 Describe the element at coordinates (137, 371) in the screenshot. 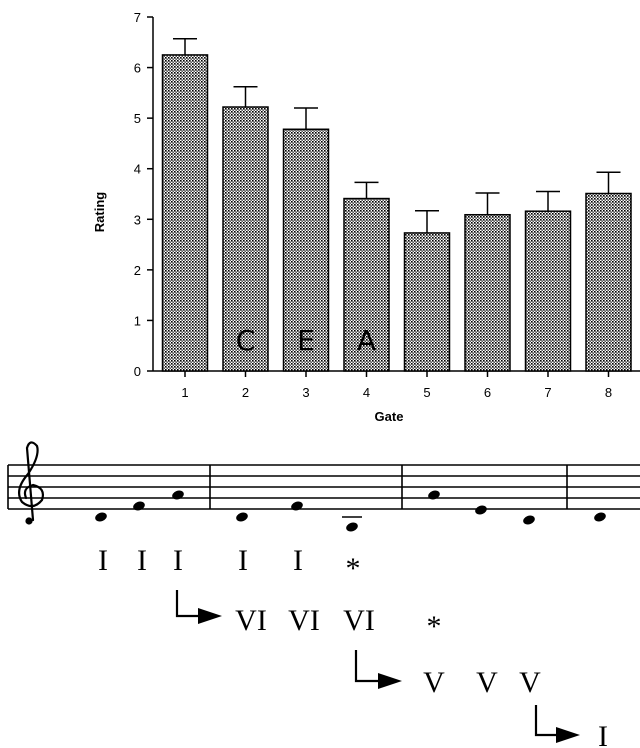

I see `y-tick-label: 0` at that location.